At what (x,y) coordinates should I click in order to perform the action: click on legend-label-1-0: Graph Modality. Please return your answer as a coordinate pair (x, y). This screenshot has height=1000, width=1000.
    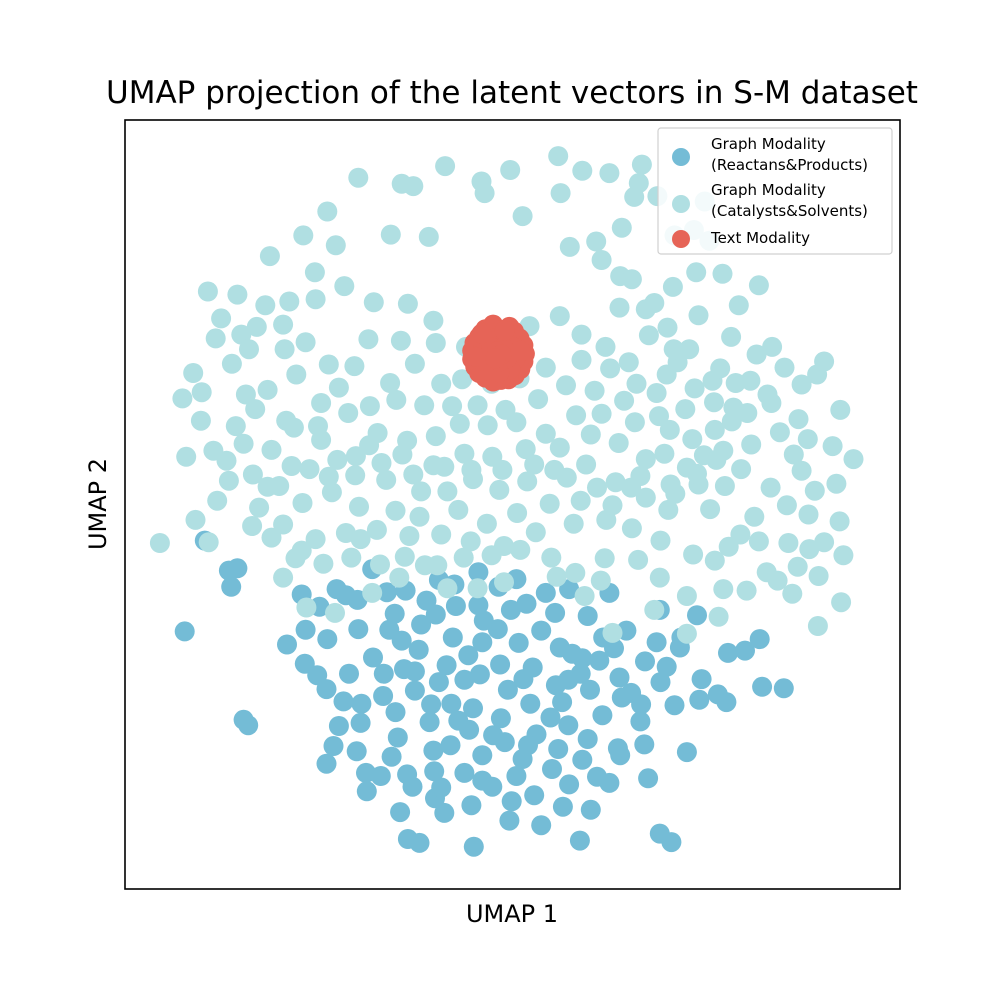
    Looking at the image, I should click on (768, 190).